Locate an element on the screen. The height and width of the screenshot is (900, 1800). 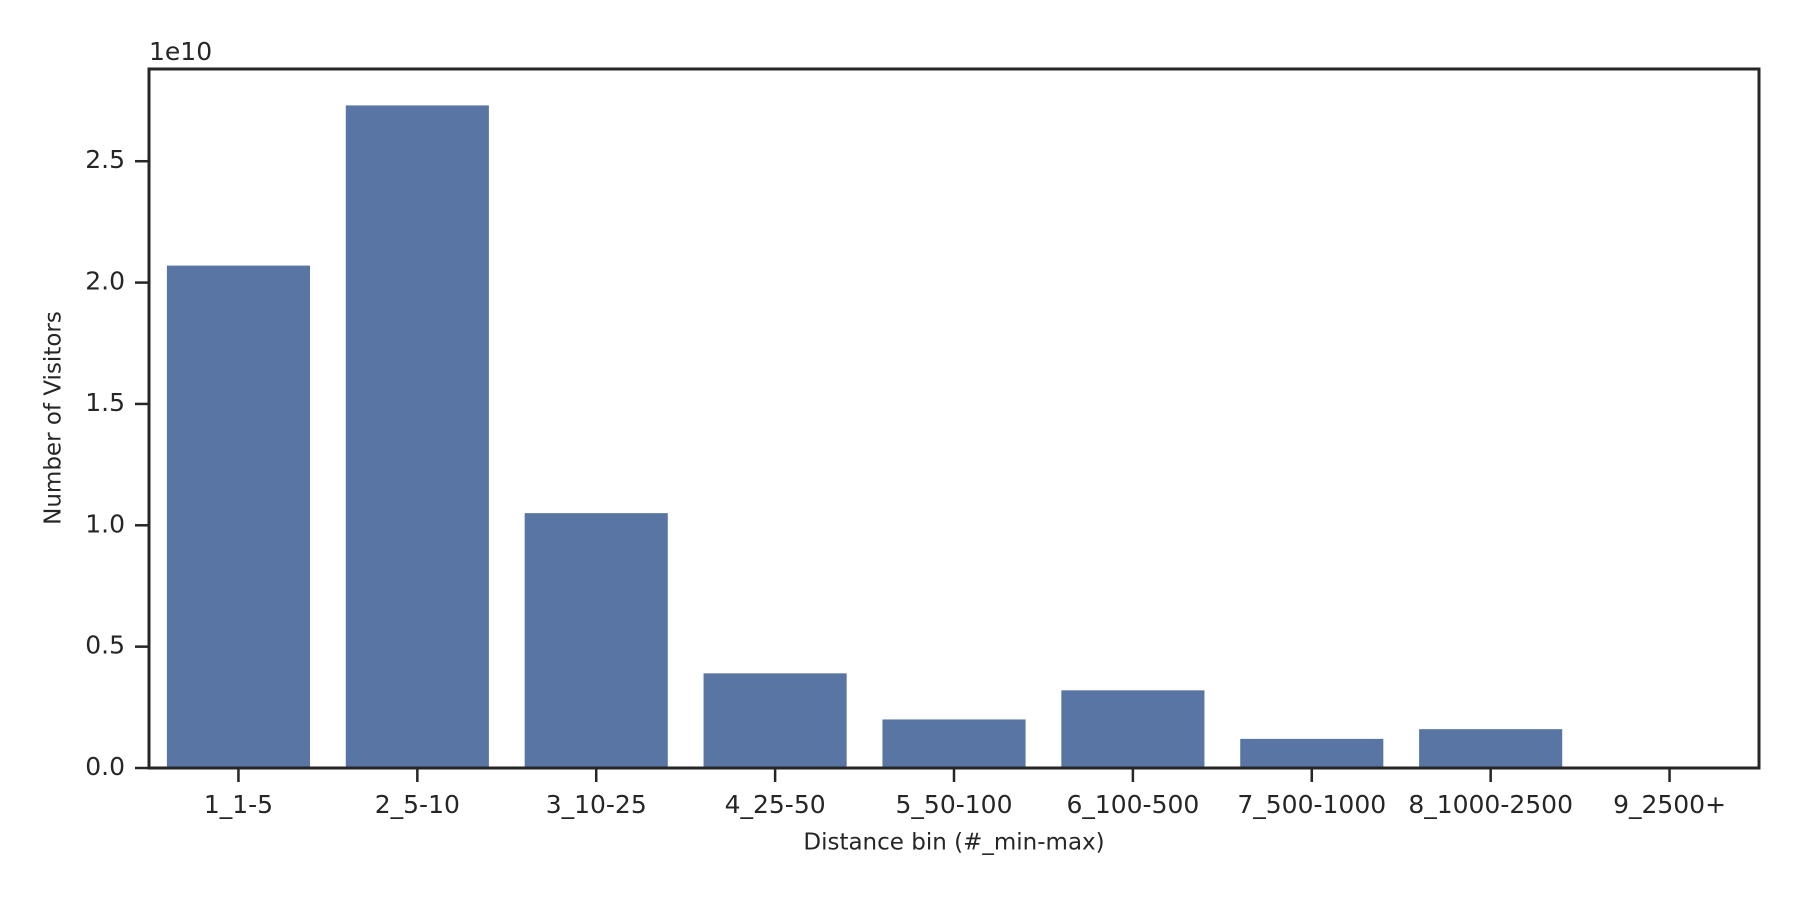
y-tick-label: 0.0 is located at coordinates (105, 766).